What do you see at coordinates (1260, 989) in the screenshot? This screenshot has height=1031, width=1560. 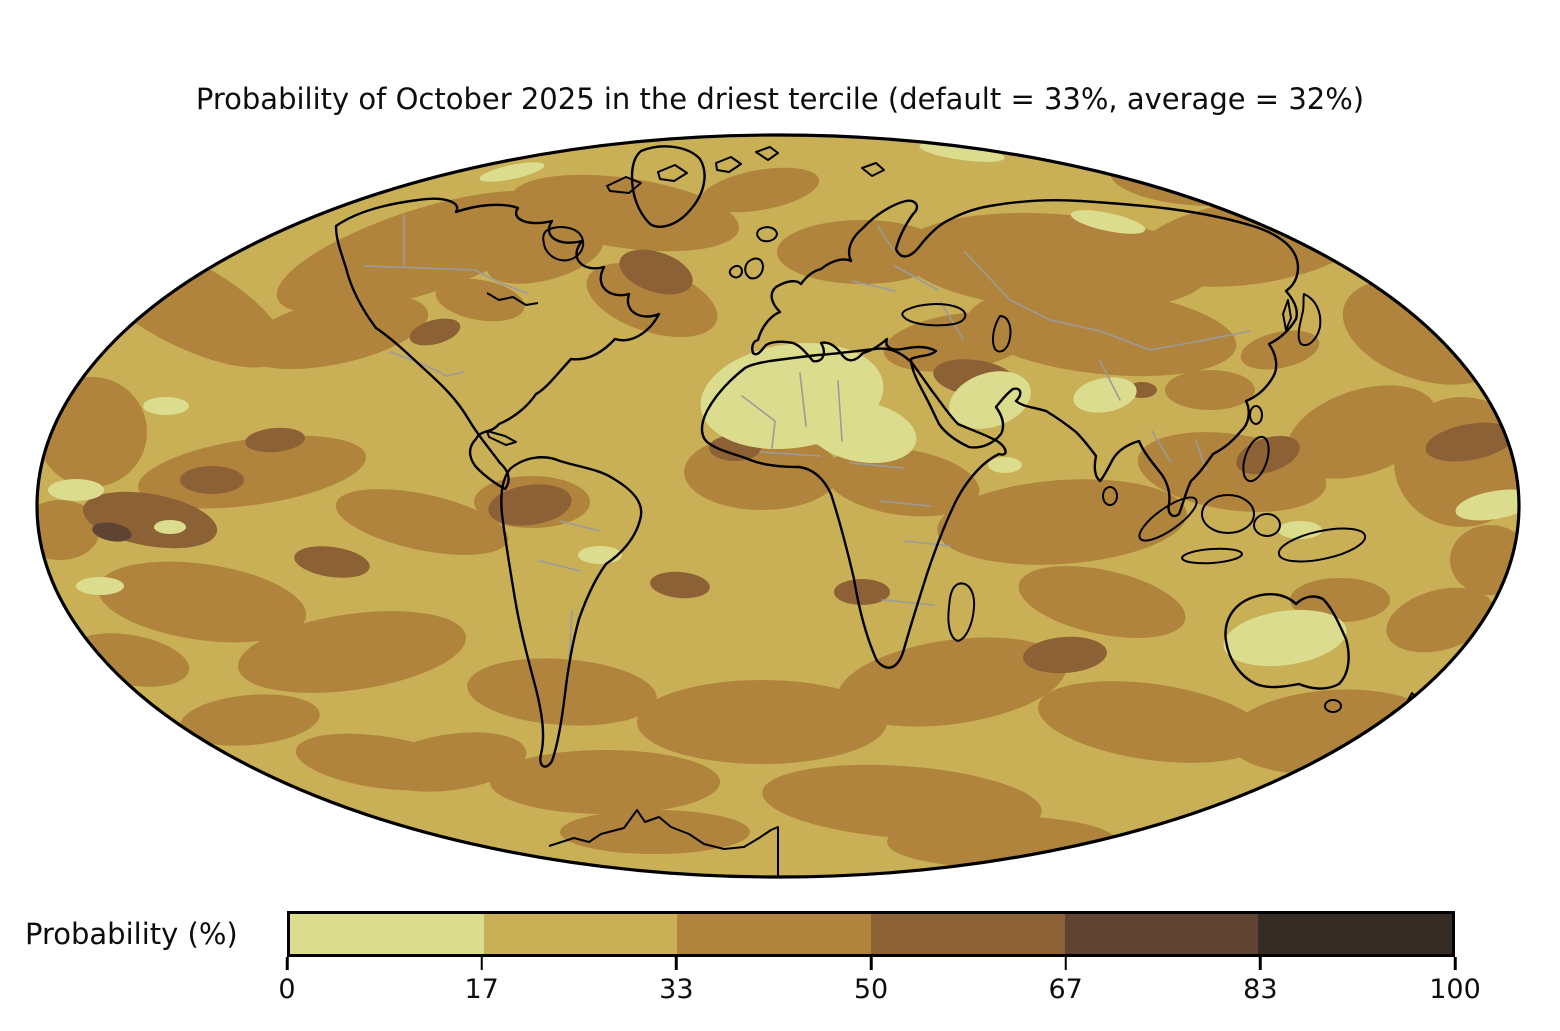 I see `colorbar-ticklabel-83: 83` at bounding box center [1260, 989].